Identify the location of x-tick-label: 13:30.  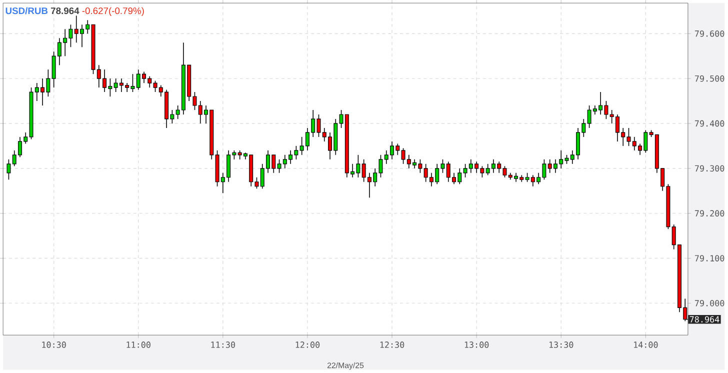
(561, 345).